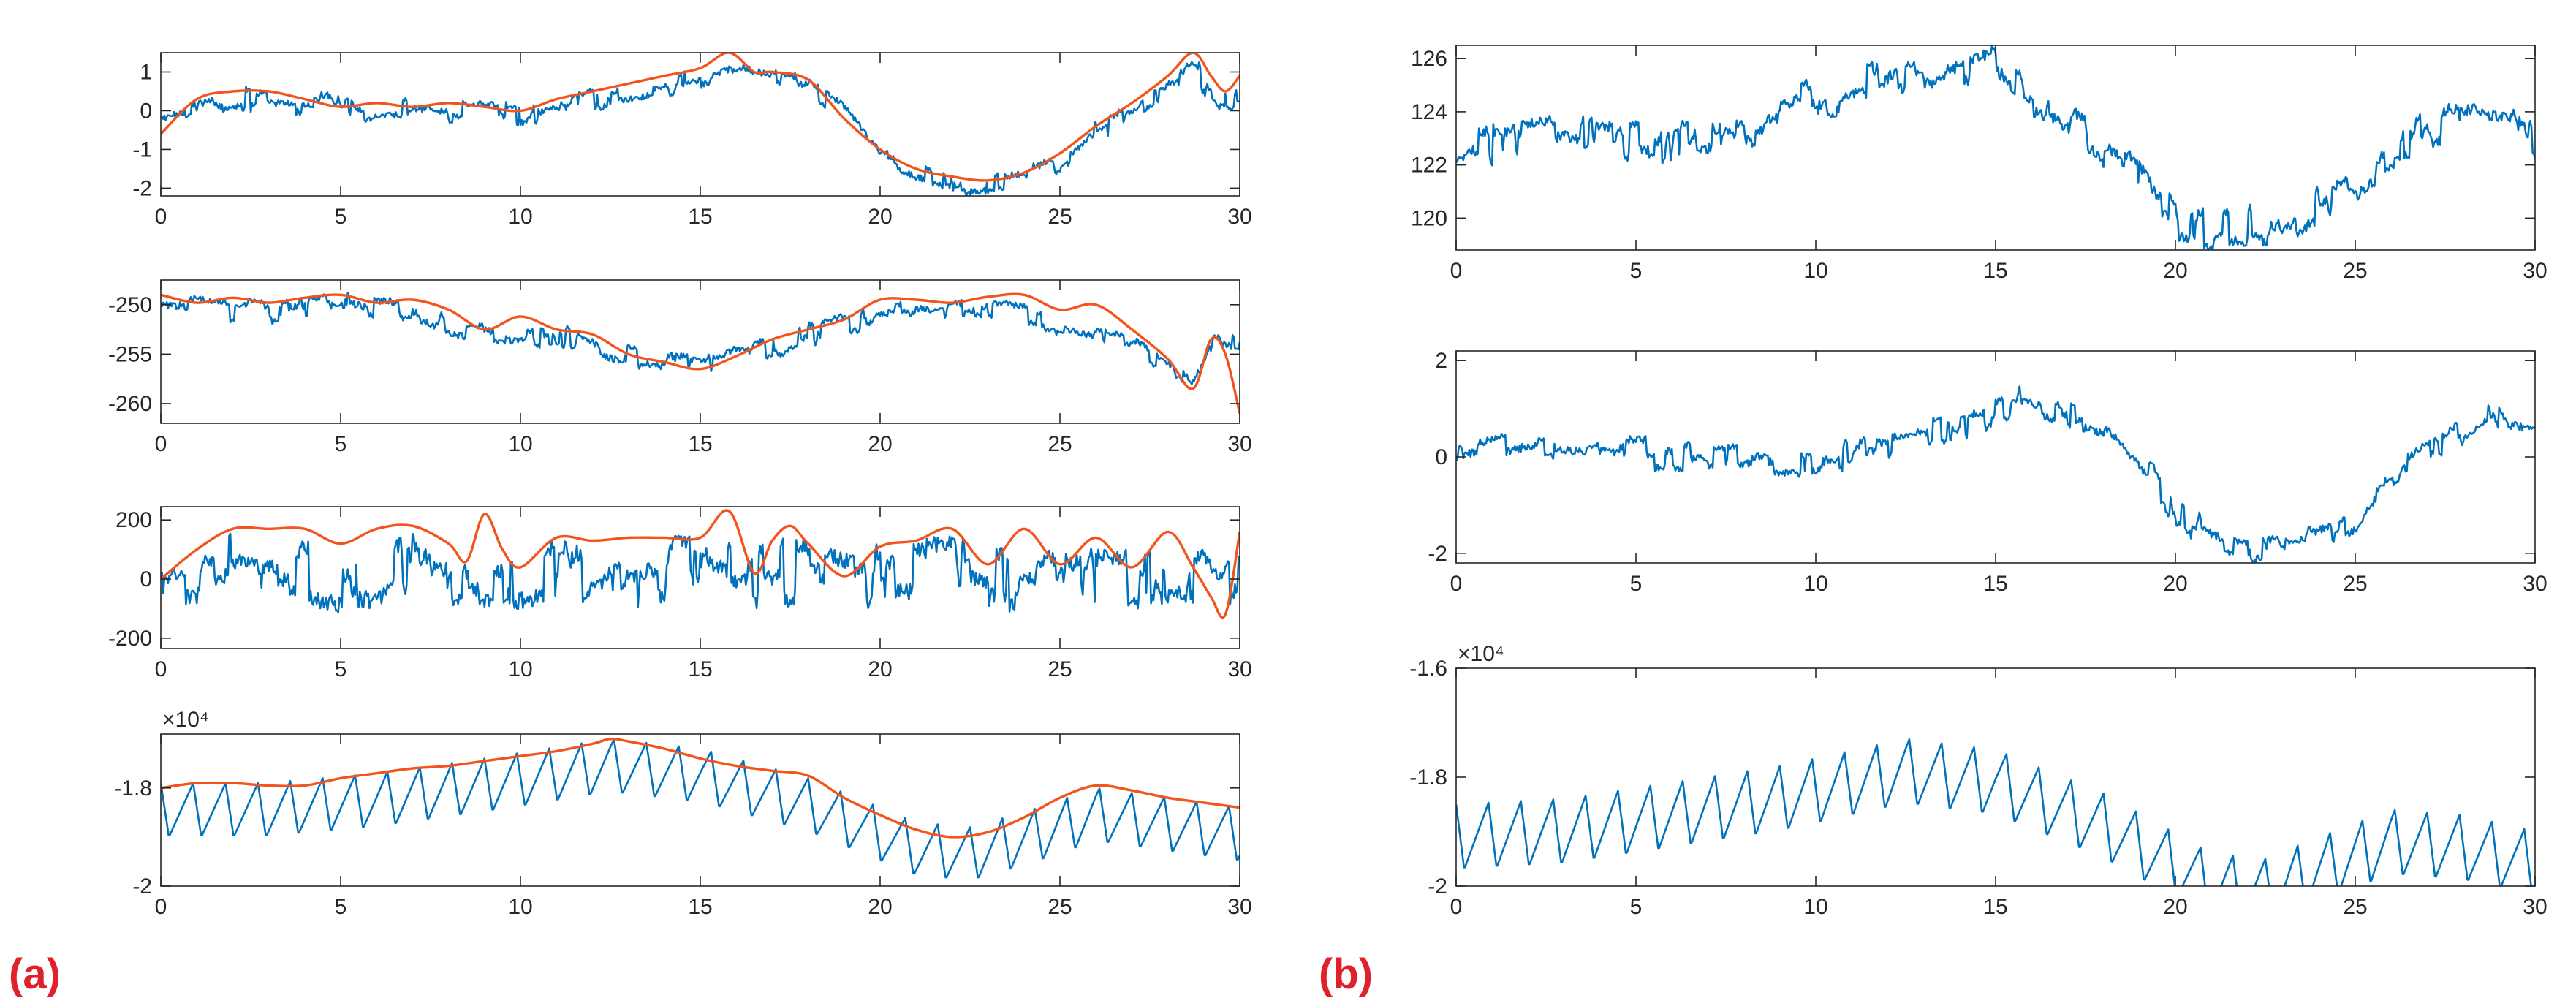 The image size is (2576, 1006). What do you see at coordinates (1429, 218) in the screenshot?
I see `y-tick-label: 120` at bounding box center [1429, 218].